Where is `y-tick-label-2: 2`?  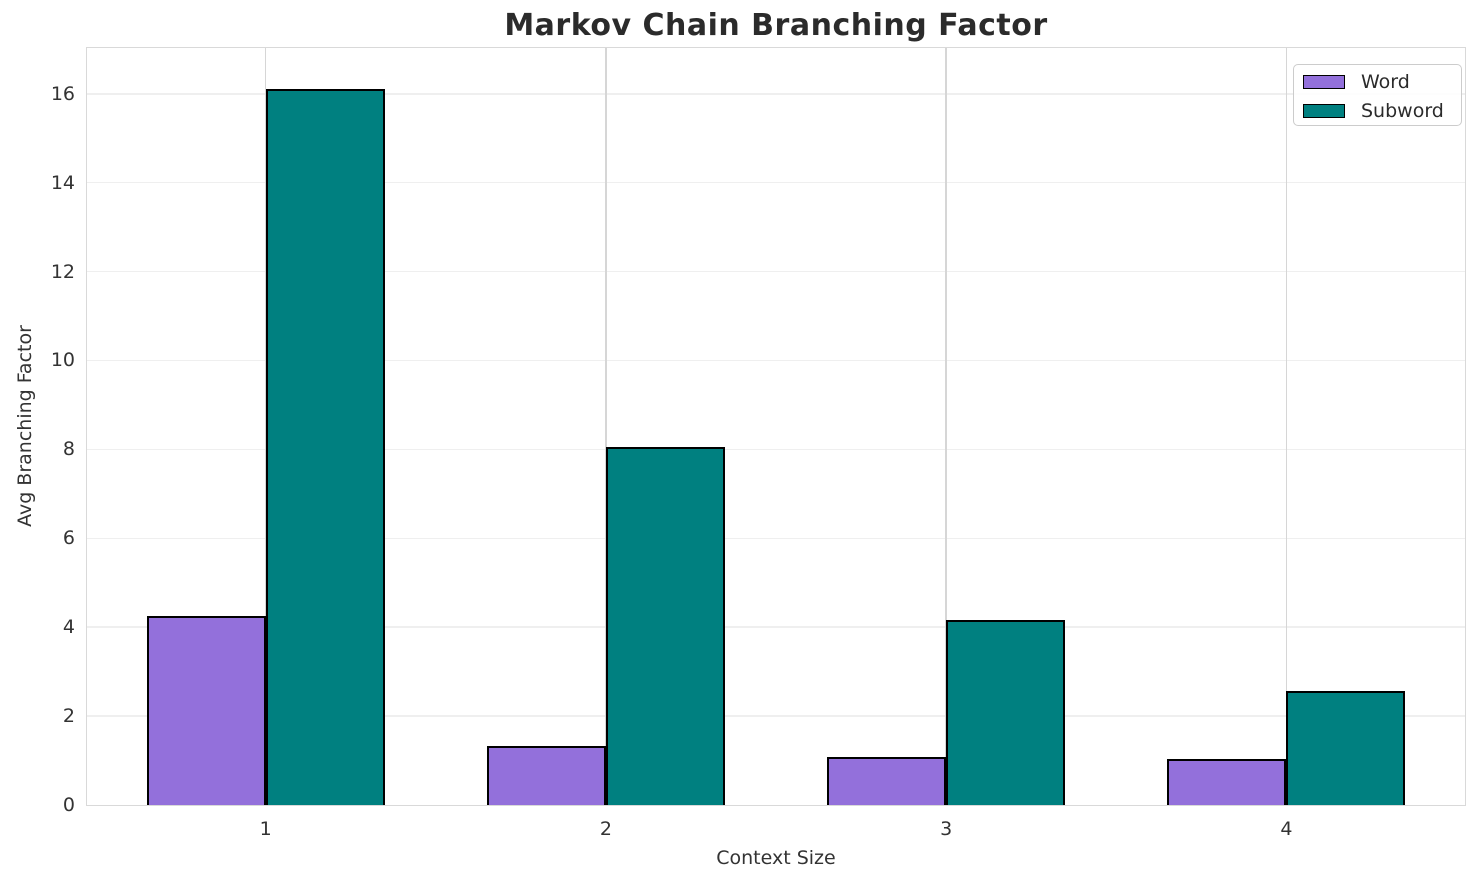 y-tick-label-2: 2 is located at coordinates (68, 716).